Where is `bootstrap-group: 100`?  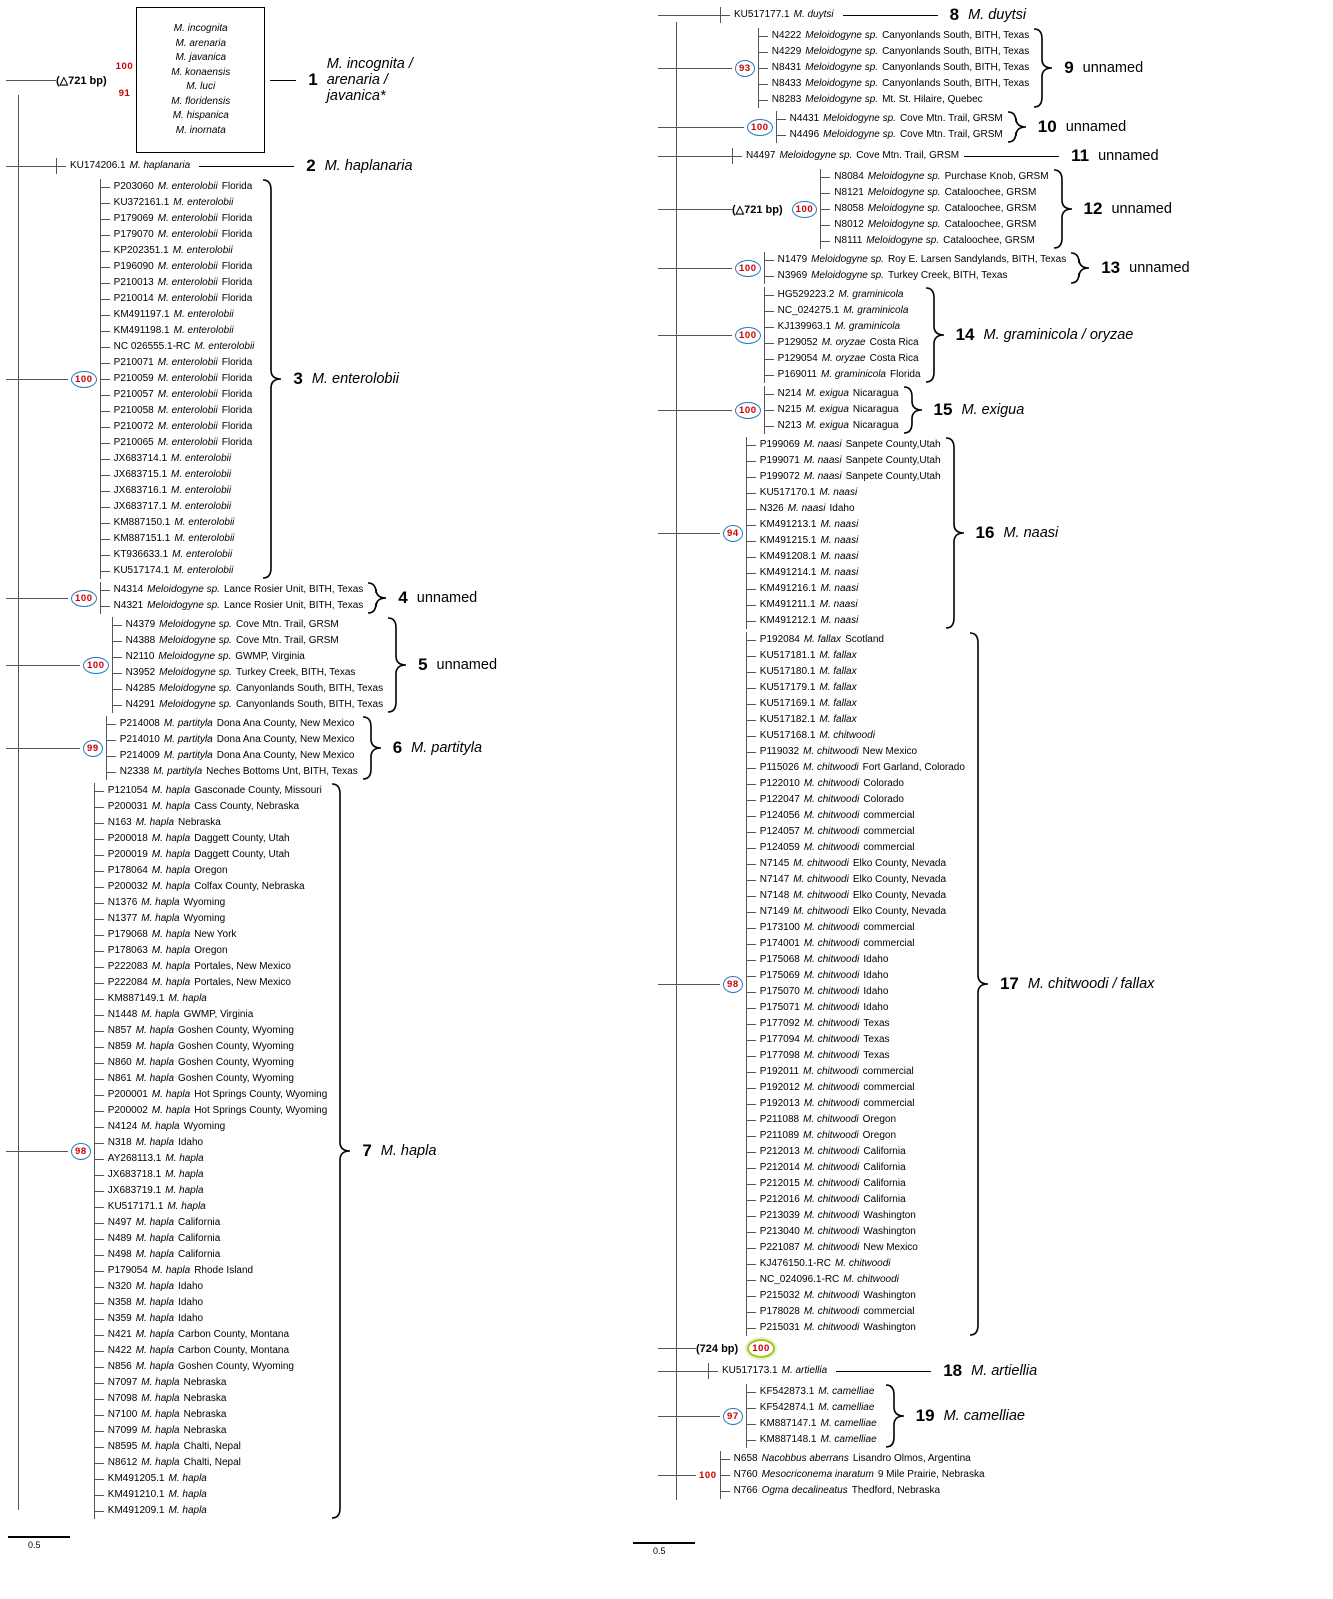 bootstrap-group: 100 is located at coordinates (84, 379).